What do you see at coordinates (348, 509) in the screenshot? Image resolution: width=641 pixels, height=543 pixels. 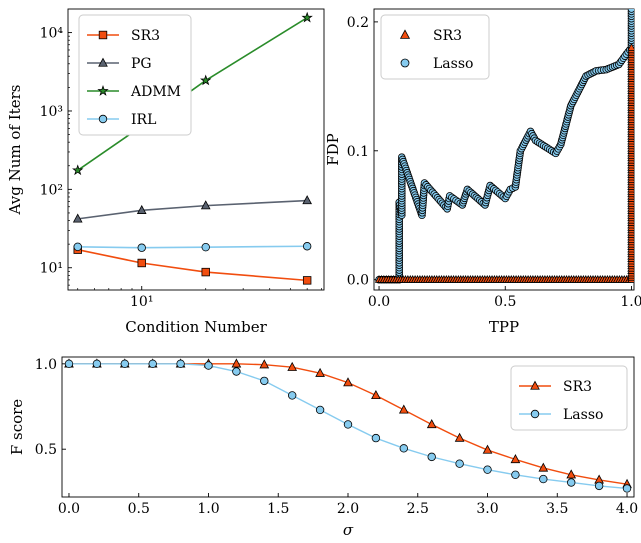 I see `x-tick-label: 2.0` at bounding box center [348, 509].